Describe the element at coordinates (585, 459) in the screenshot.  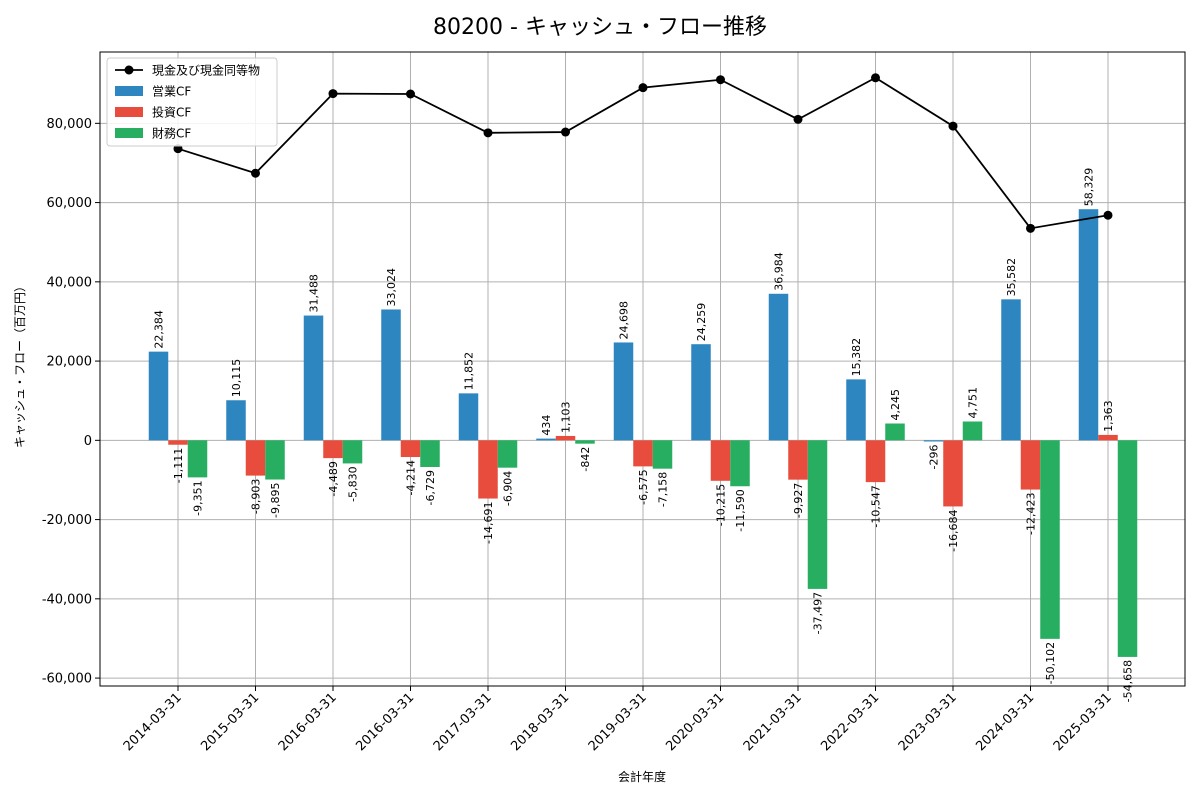
I see `bar-value-label: -842` at that location.